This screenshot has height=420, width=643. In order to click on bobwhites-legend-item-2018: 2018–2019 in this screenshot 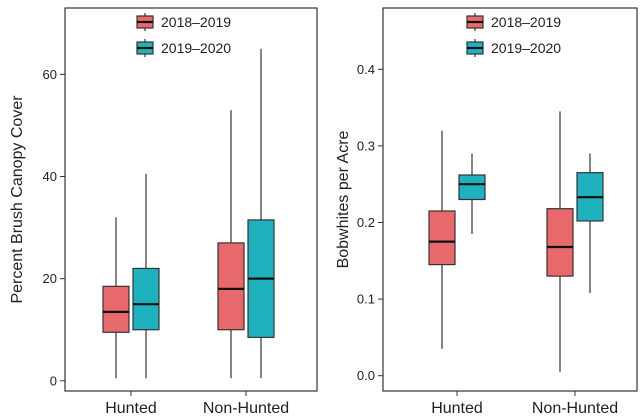, I will do `click(513, 22)`.